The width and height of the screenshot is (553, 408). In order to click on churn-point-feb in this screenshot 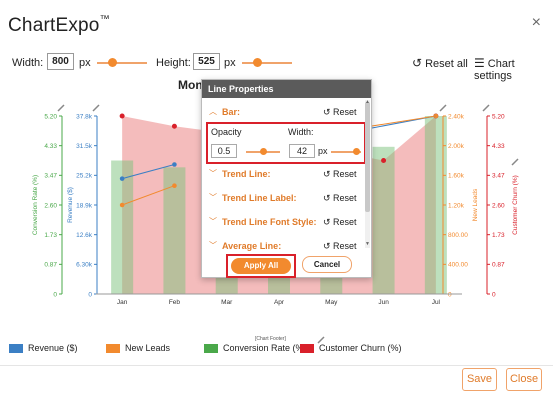, I will do `click(174, 126)`.